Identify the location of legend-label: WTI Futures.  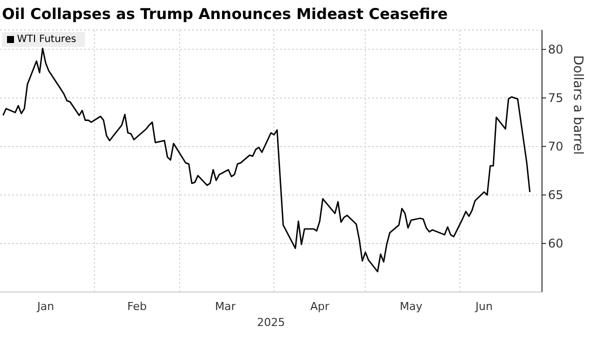
(46, 39).